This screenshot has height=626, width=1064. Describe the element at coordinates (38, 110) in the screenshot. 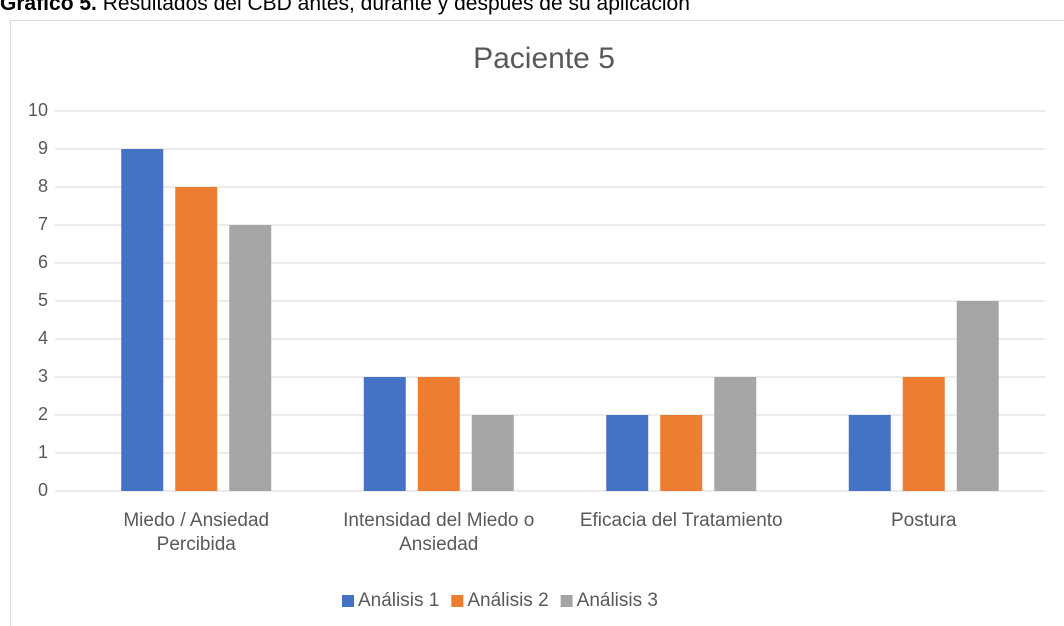

I see `y-tick-label: 10` at that location.